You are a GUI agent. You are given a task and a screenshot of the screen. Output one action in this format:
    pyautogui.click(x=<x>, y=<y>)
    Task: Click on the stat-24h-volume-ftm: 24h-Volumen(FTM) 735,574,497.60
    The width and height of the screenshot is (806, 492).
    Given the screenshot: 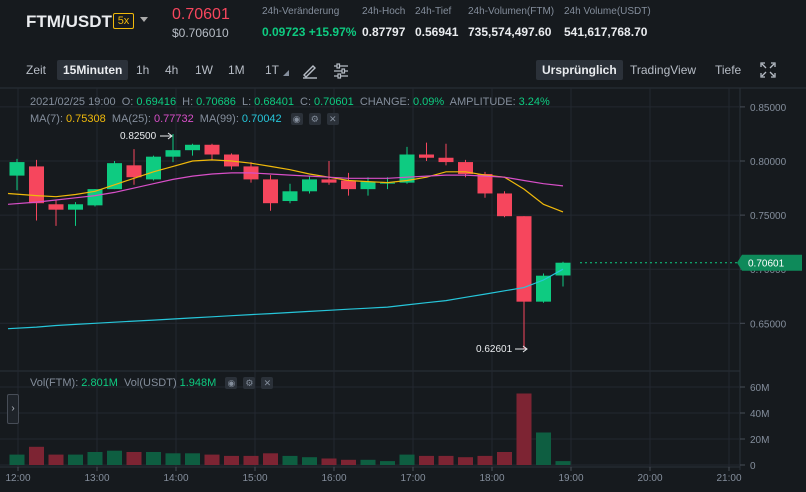 What is the action you would take?
    pyautogui.click(x=511, y=22)
    